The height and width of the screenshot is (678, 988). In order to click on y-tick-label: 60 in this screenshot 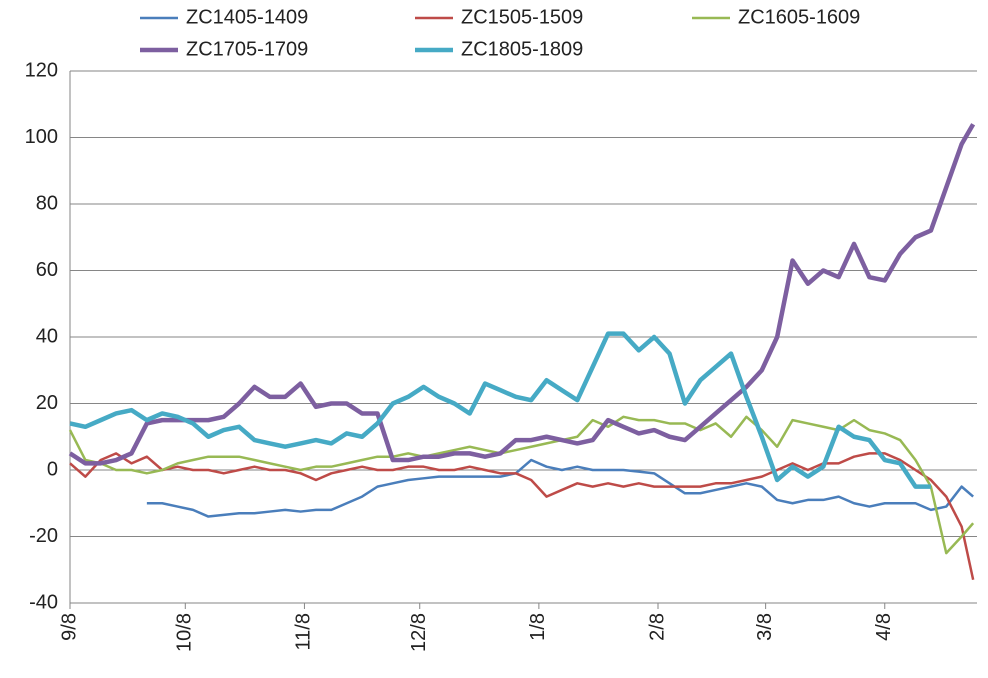, I will do `click(47, 270)`.